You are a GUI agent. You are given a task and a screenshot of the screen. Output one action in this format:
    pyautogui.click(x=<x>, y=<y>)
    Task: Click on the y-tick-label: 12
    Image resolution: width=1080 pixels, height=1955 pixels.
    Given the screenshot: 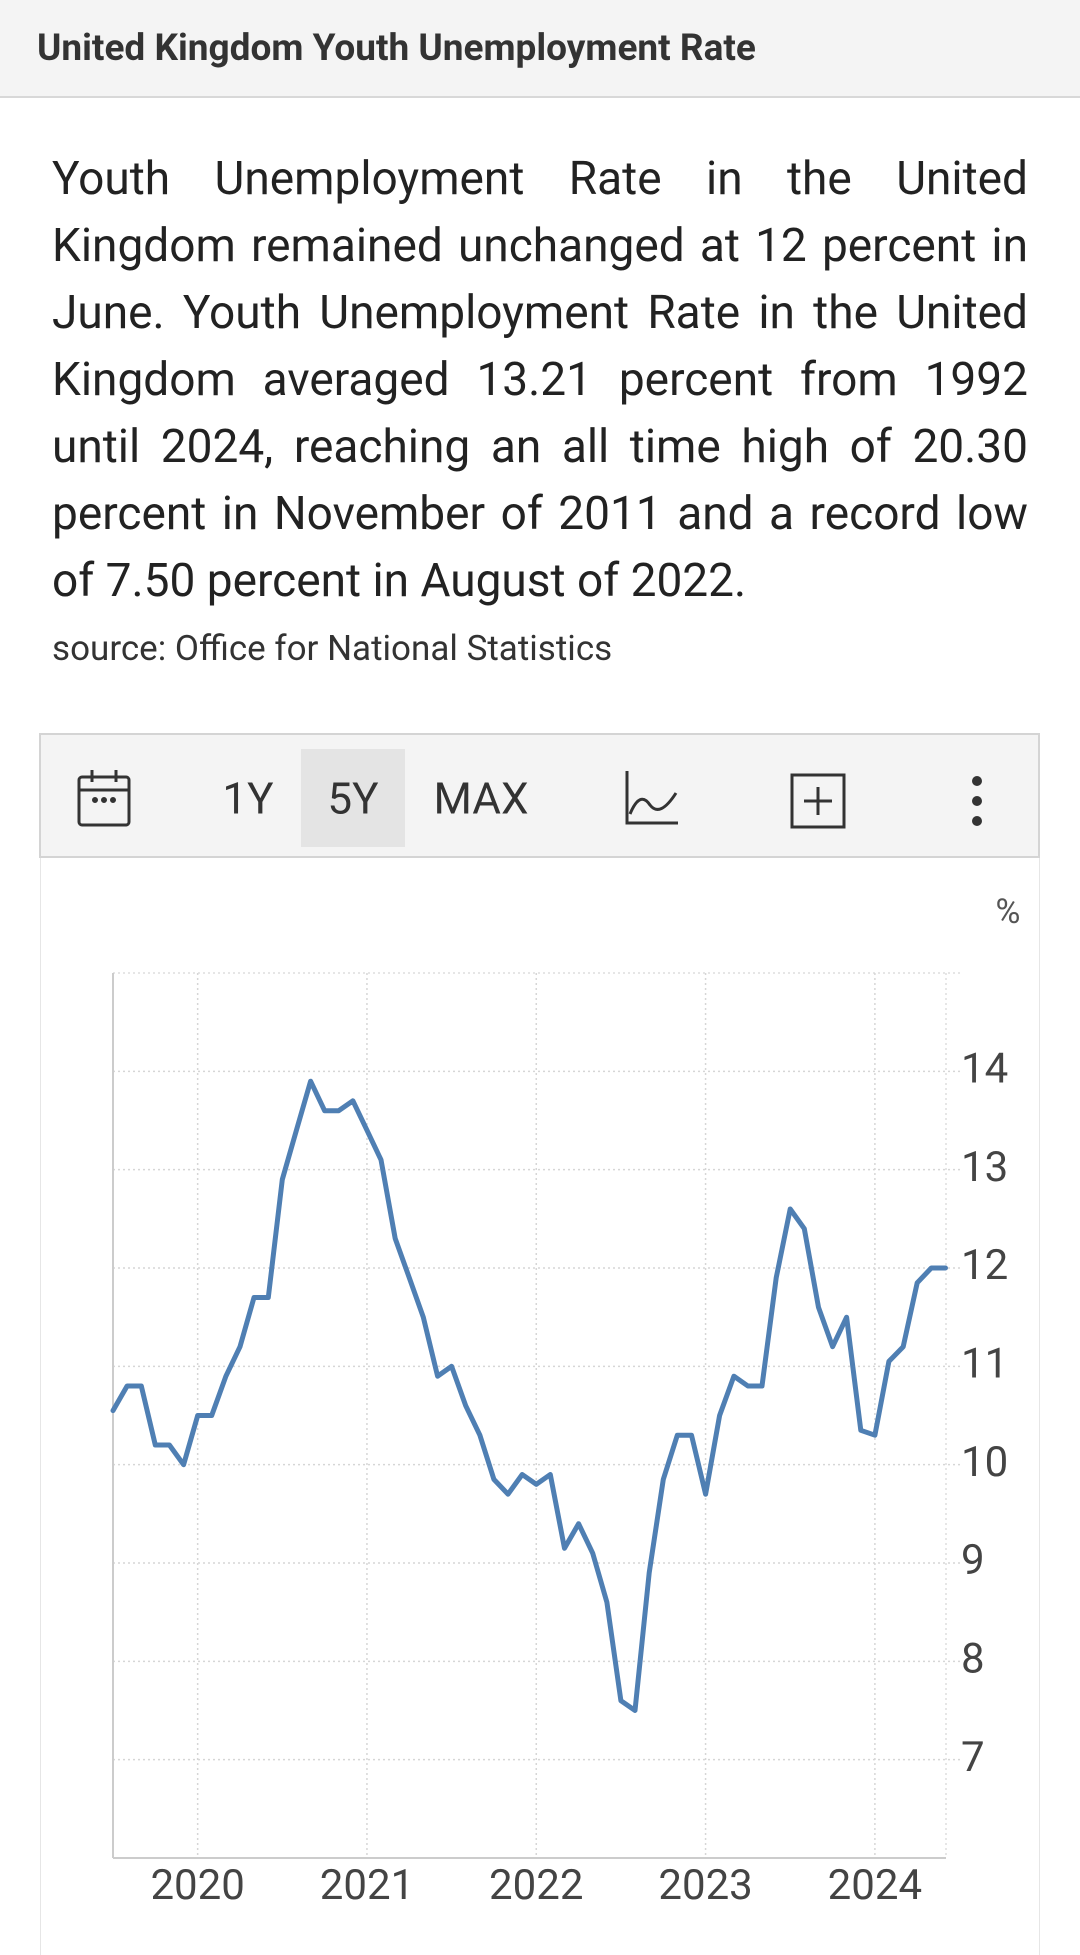 What is the action you would take?
    pyautogui.click(x=984, y=1265)
    